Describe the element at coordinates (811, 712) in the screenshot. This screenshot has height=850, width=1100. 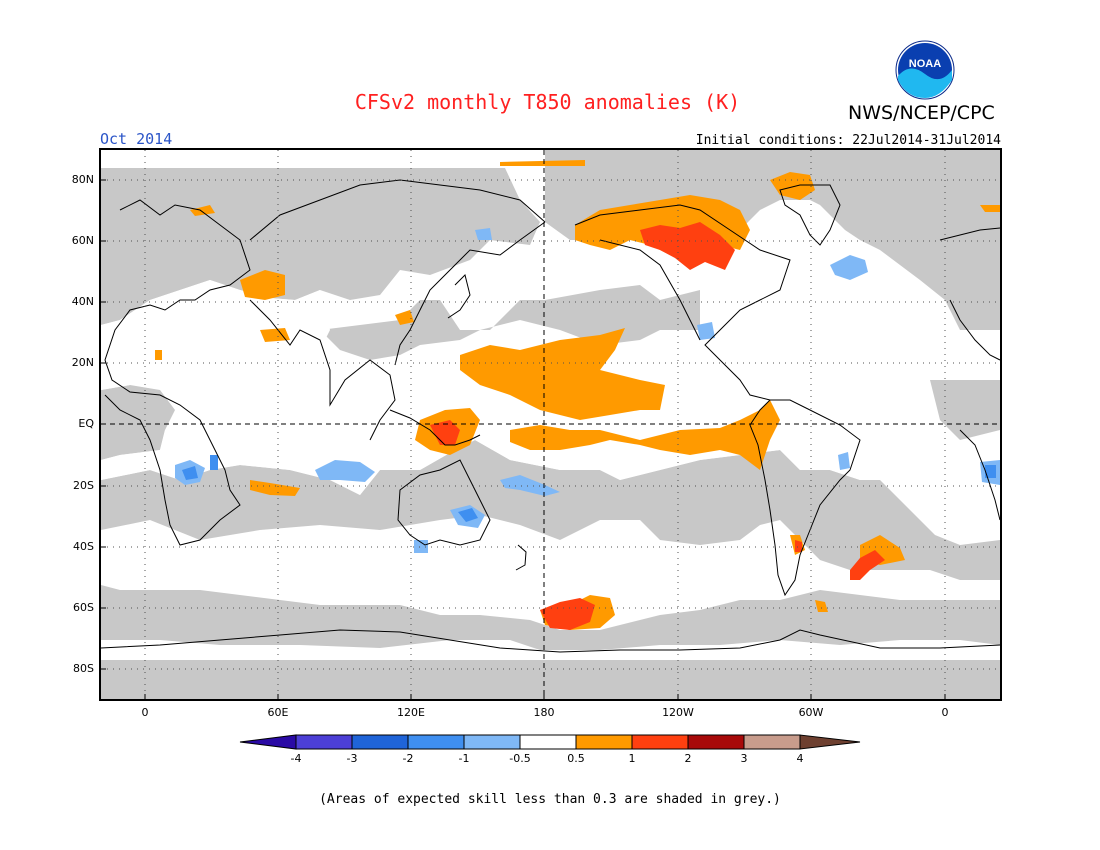
I see `x-tick-label: 60W` at that location.